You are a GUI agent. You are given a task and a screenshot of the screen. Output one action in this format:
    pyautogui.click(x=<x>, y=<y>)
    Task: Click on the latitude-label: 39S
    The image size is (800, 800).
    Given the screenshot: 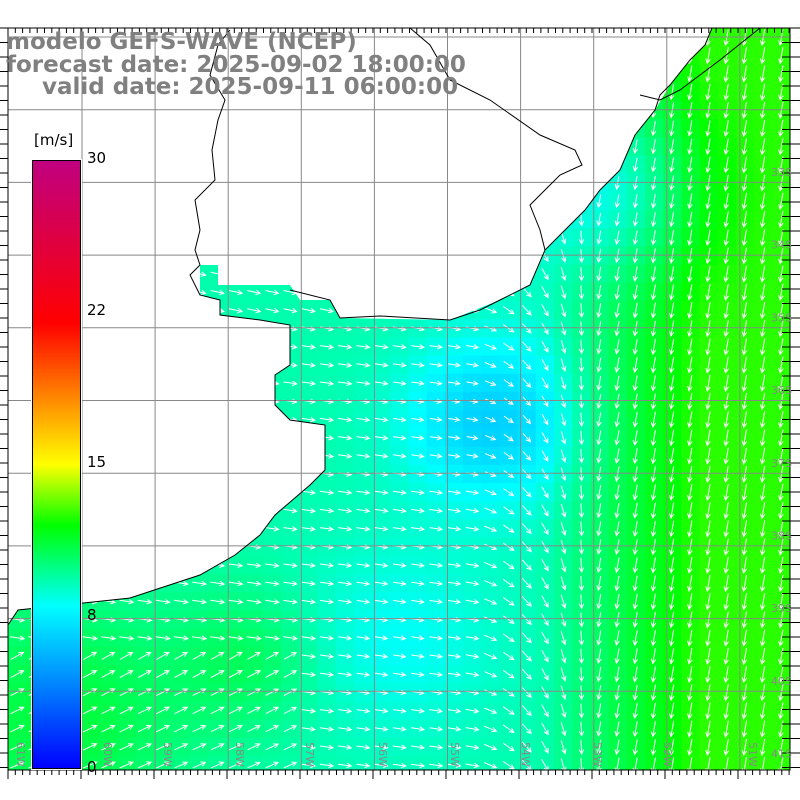 What is the action you would take?
    pyautogui.click(x=781, y=608)
    